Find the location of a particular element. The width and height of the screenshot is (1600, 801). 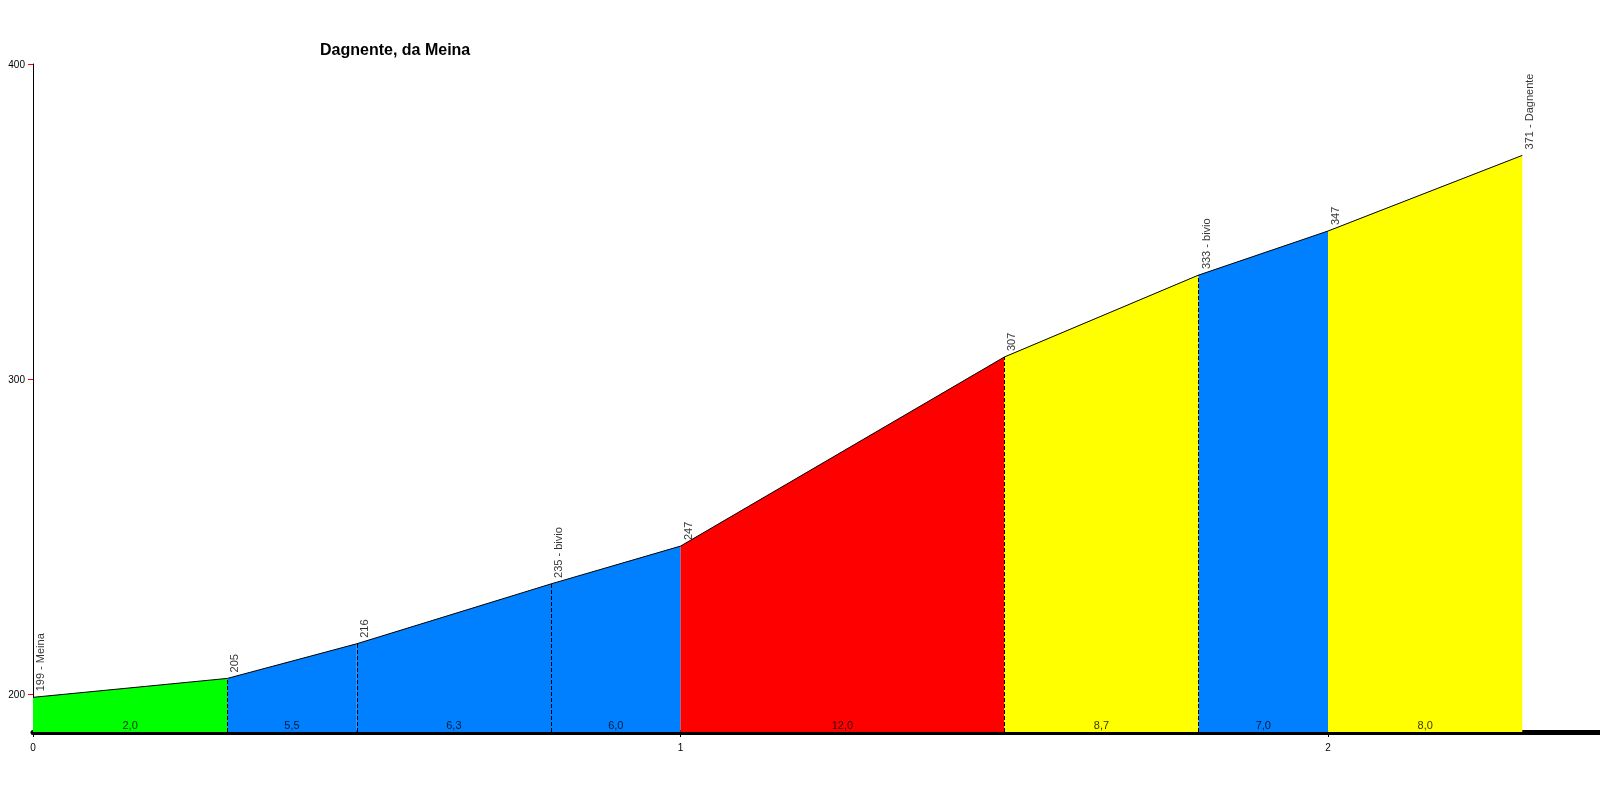

annotation: 247 is located at coordinates (687, 531).